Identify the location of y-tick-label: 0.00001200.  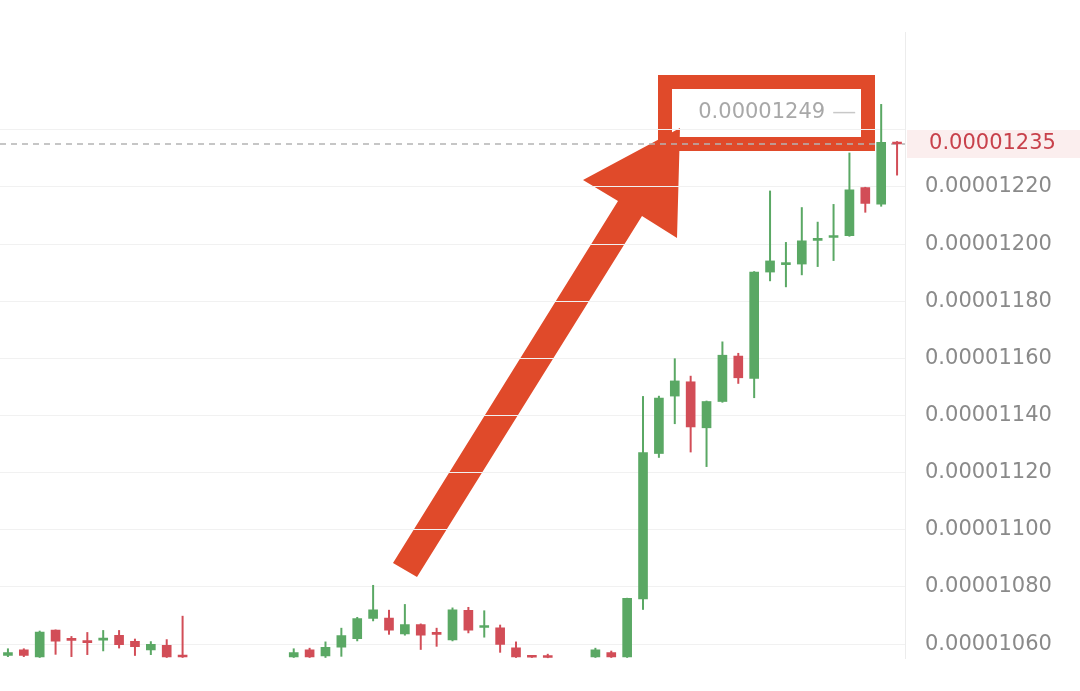
(988, 242).